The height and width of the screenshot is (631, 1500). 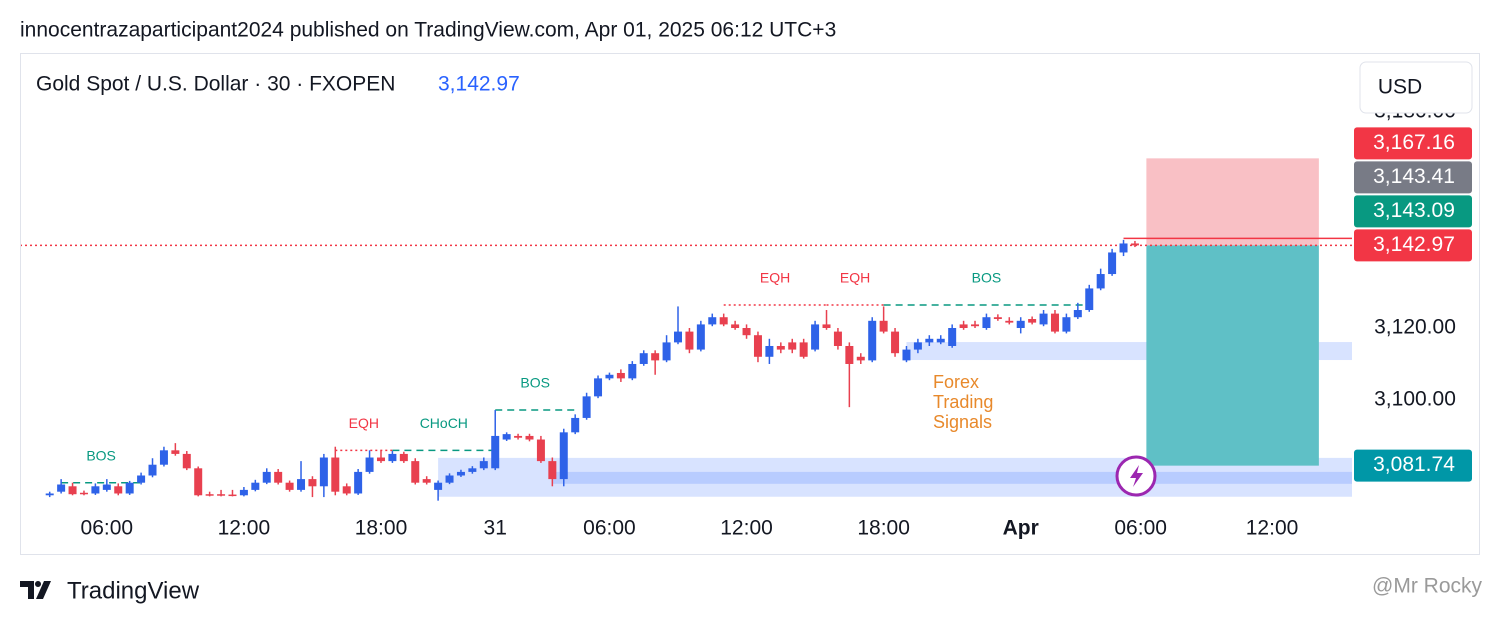 I want to click on target-zone, so click(x=1232, y=355).